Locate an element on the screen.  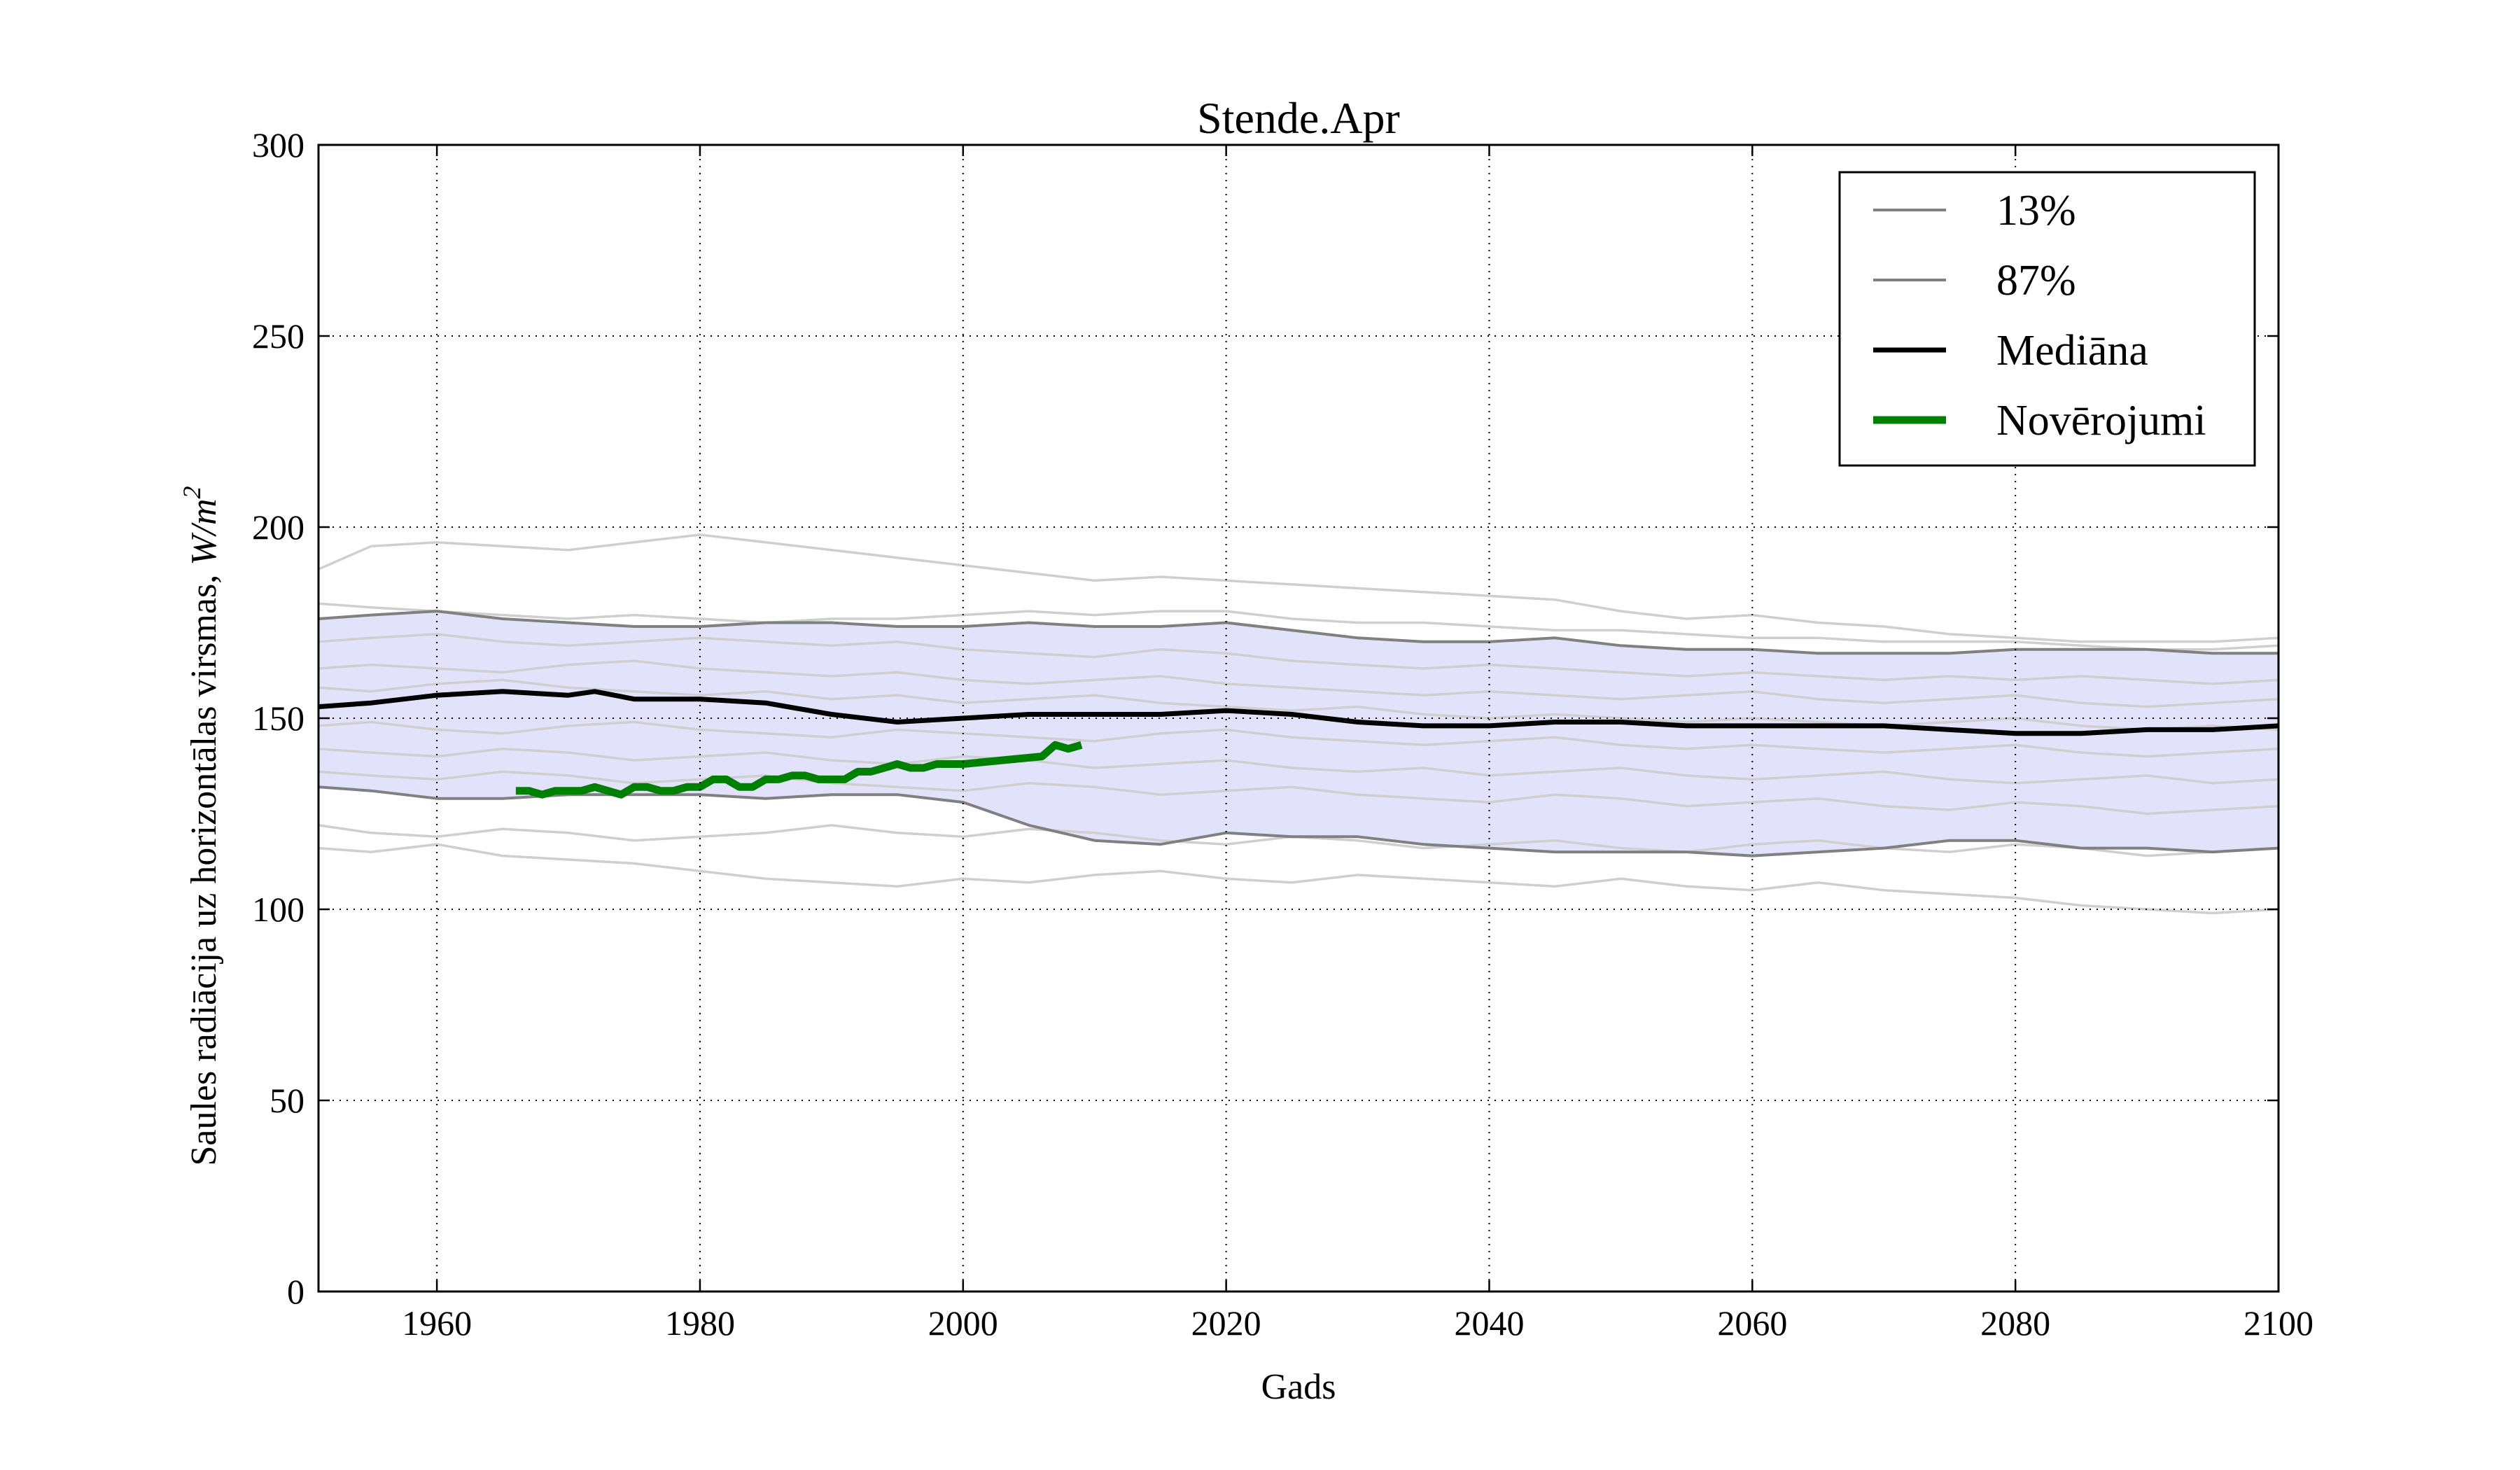
x-tick-label: 1960 is located at coordinates (437, 1323).